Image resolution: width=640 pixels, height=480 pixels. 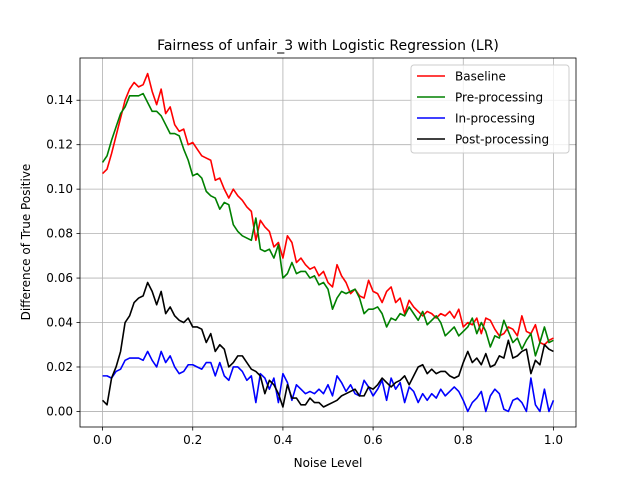 What do you see at coordinates (59, 145) in the screenshot?
I see `y-tick-label: 0.12` at bounding box center [59, 145].